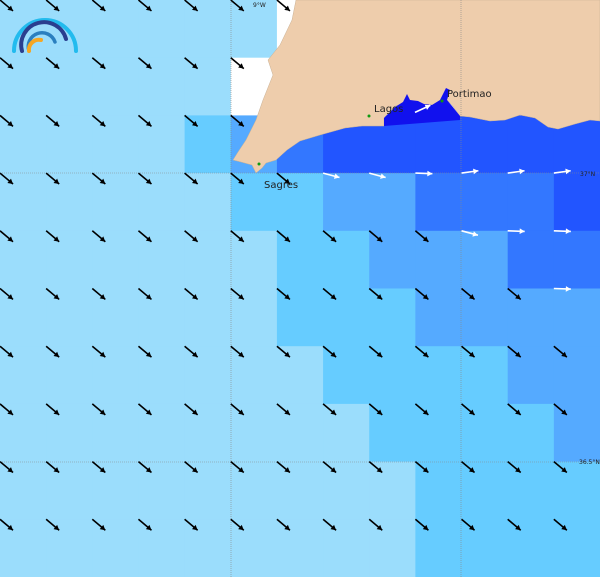  What do you see at coordinates (259, 5) in the screenshot?
I see `label-9w: 9°W` at bounding box center [259, 5].